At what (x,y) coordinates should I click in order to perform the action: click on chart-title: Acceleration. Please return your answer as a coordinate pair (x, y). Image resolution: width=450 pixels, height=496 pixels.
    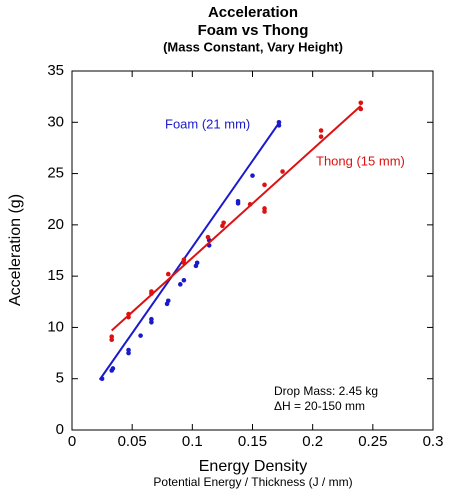
    Looking at the image, I should click on (253, 12).